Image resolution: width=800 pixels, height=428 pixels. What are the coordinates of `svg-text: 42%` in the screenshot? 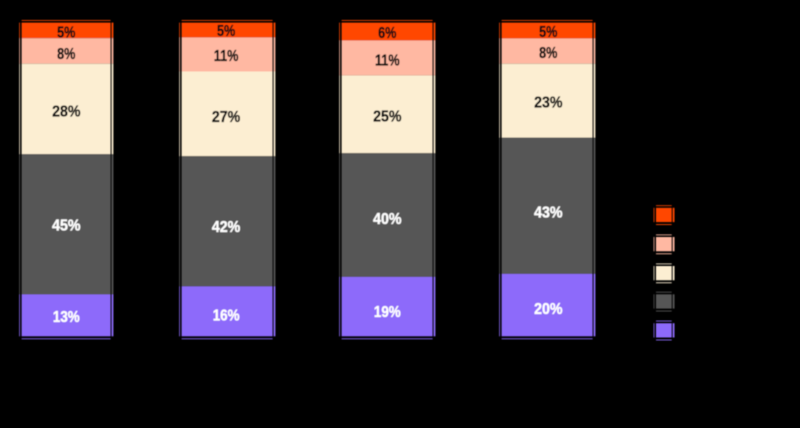 It's located at (226, 227).